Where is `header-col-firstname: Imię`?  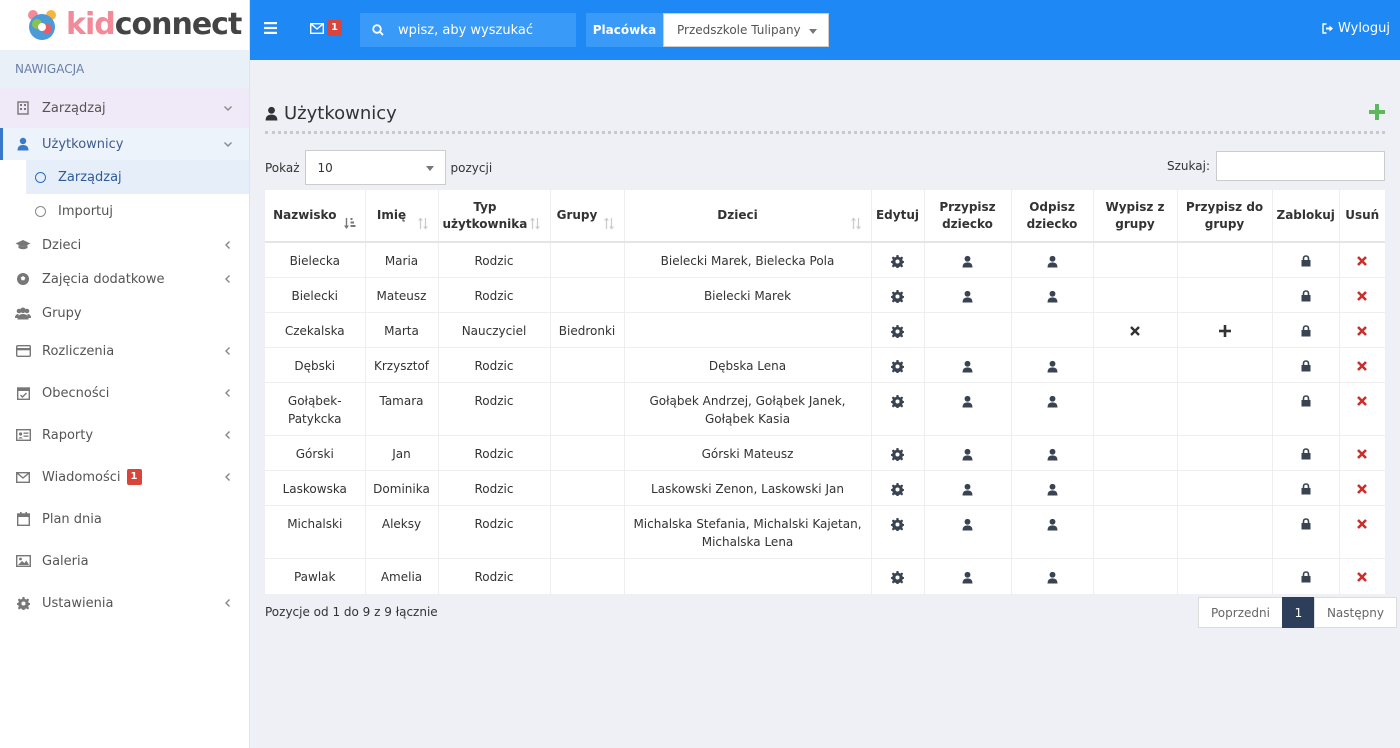 header-col-firstname: Imię is located at coordinates (401, 216).